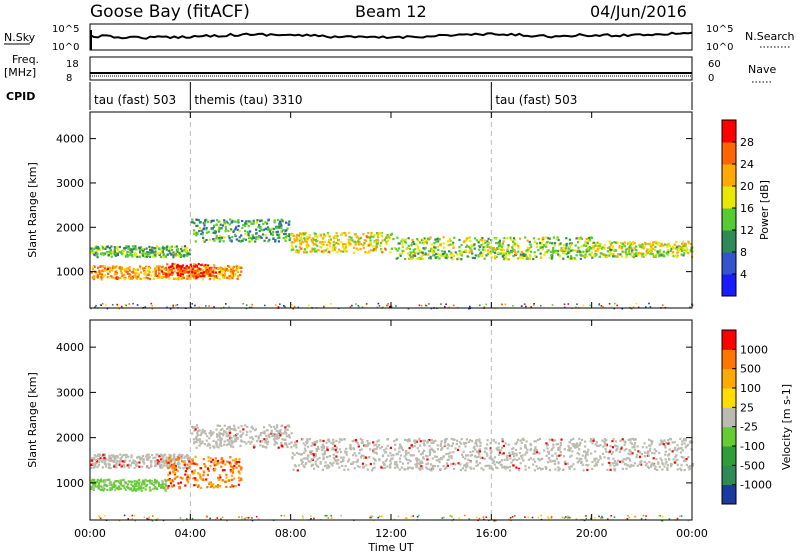 The height and width of the screenshot is (554, 800). What do you see at coordinates (729, 417) in the screenshot?
I see `colorbar-frame` at bounding box center [729, 417].